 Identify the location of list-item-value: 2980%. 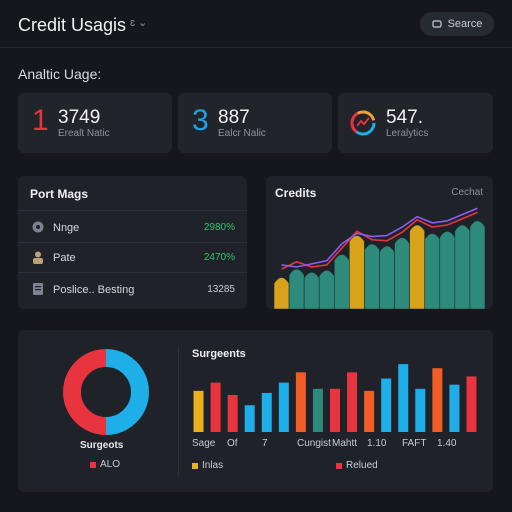
(219, 227).